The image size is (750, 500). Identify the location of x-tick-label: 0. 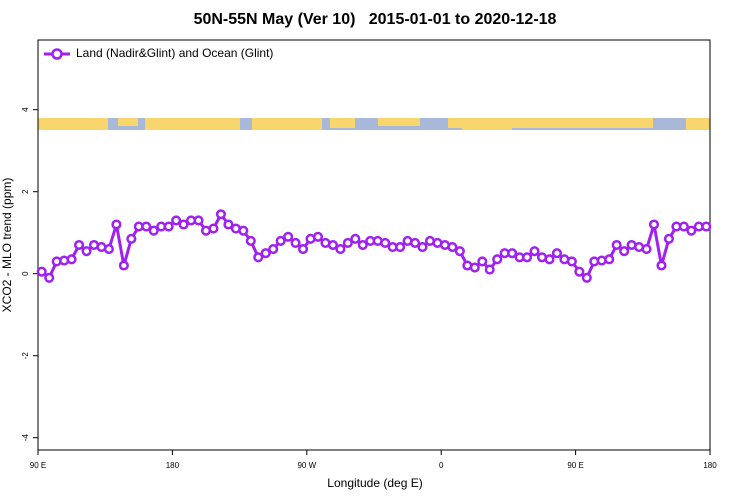
(441, 465).